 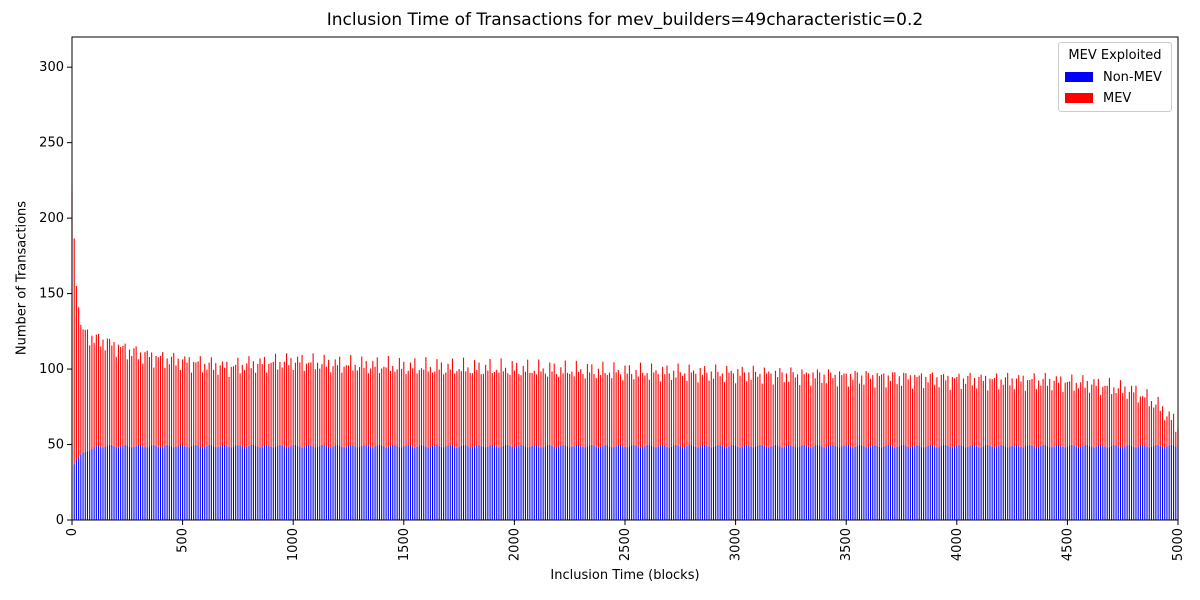 What do you see at coordinates (1113, 77) in the screenshot?
I see `legend-item-non-mev: Non-MEV` at bounding box center [1113, 77].